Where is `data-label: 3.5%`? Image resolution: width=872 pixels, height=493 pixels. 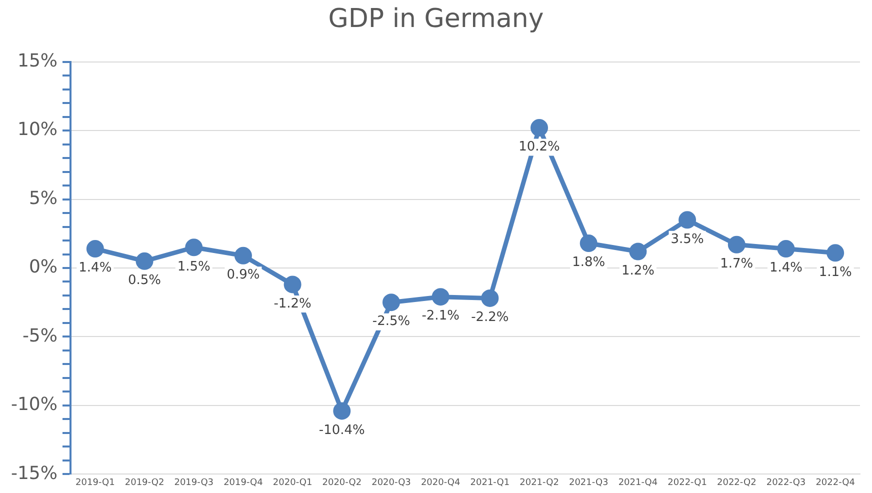 data-label: 3.5% is located at coordinates (687, 239).